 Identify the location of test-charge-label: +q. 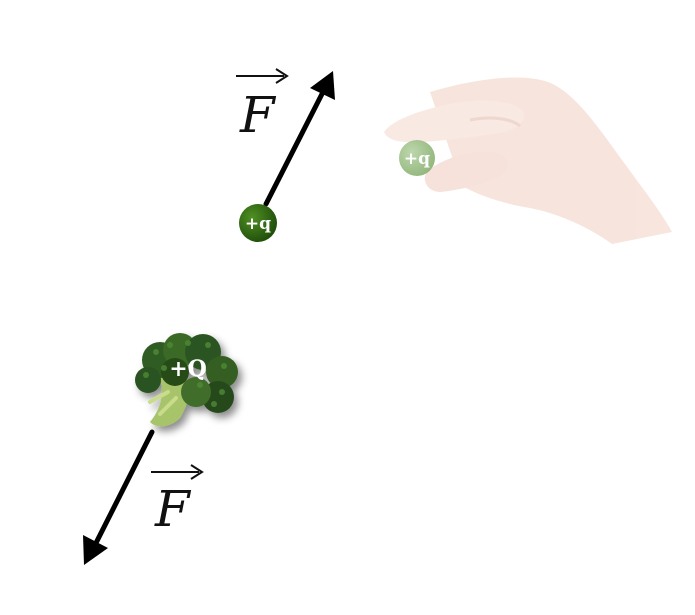
(258, 224).